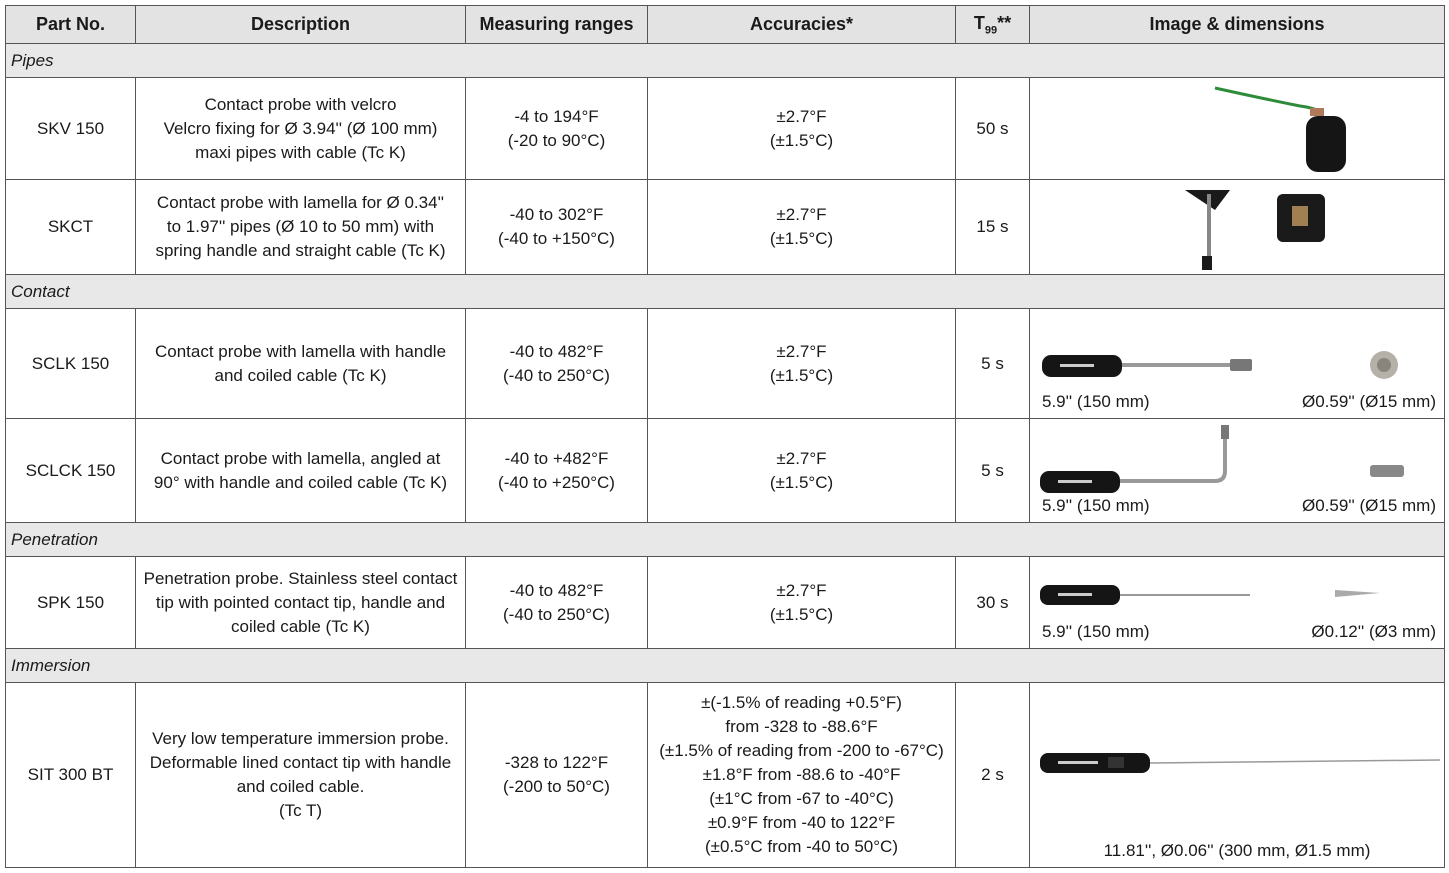  What do you see at coordinates (1255, 230) in the screenshot?
I see `spring-handle-probe-image` at bounding box center [1255, 230].